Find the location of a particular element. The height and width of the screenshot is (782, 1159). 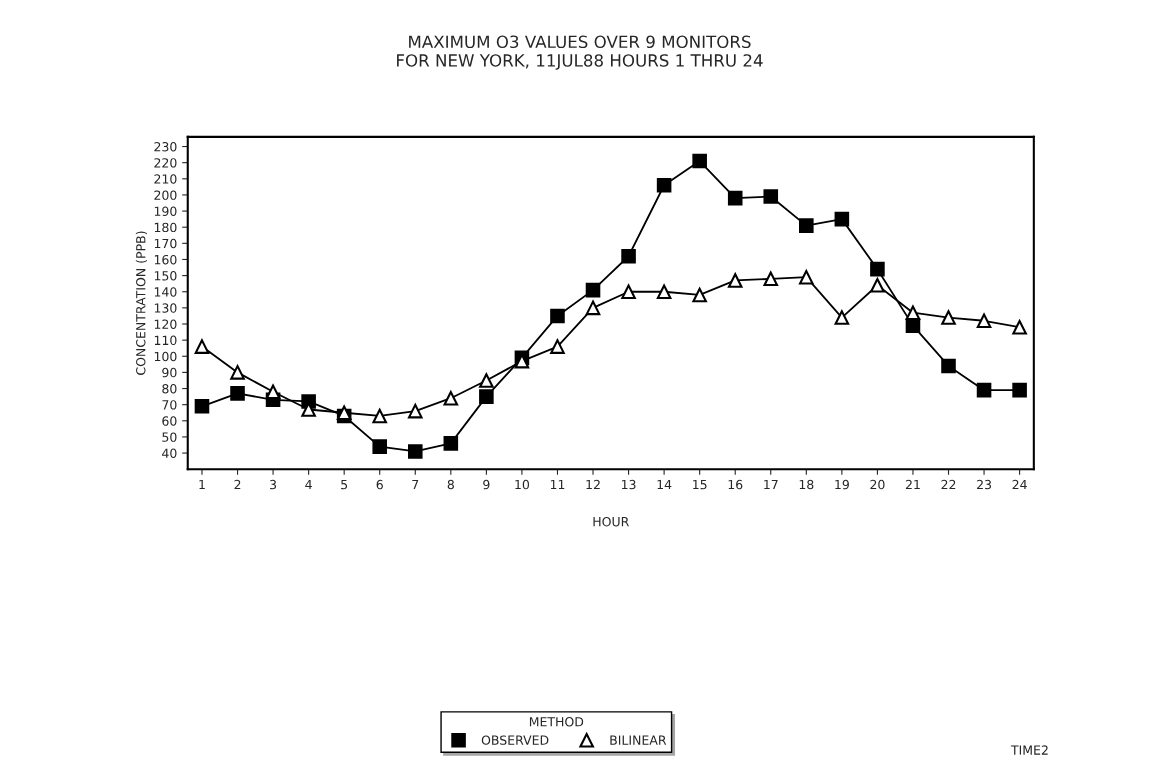

x-tick-label: 10 is located at coordinates (522, 484).